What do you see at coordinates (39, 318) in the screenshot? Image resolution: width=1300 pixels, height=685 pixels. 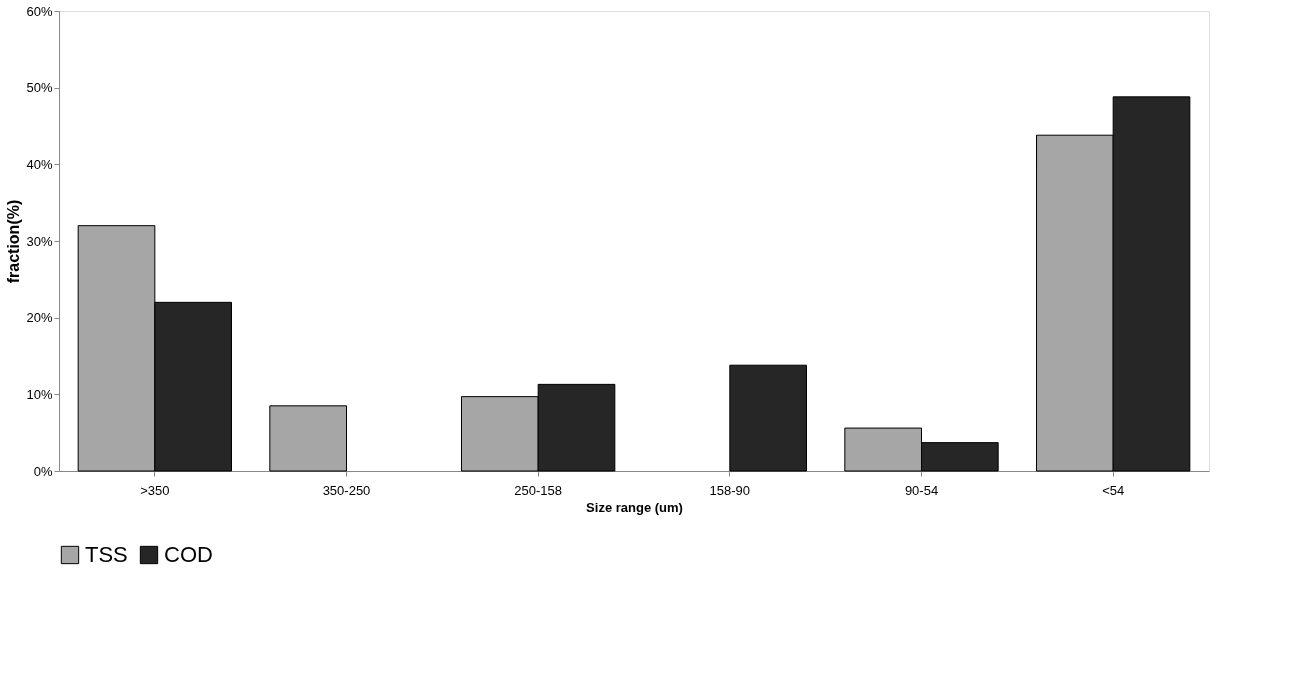 I see `y-tick-label: 20%` at bounding box center [39, 318].